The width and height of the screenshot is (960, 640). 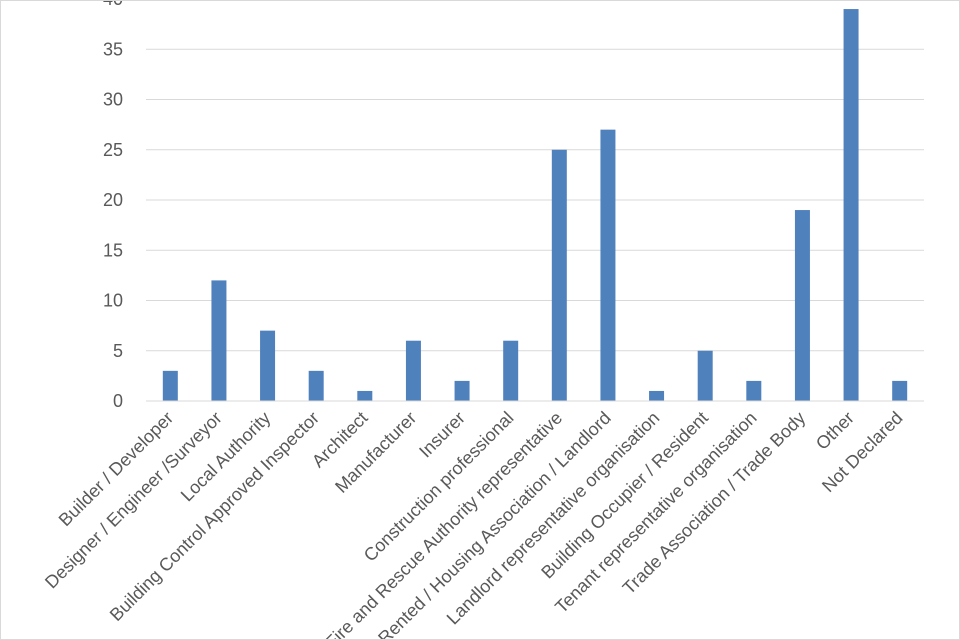 What do you see at coordinates (113, 200) in the screenshot?
I see `y-tick-label: 20` at bounding box center [113, 200].